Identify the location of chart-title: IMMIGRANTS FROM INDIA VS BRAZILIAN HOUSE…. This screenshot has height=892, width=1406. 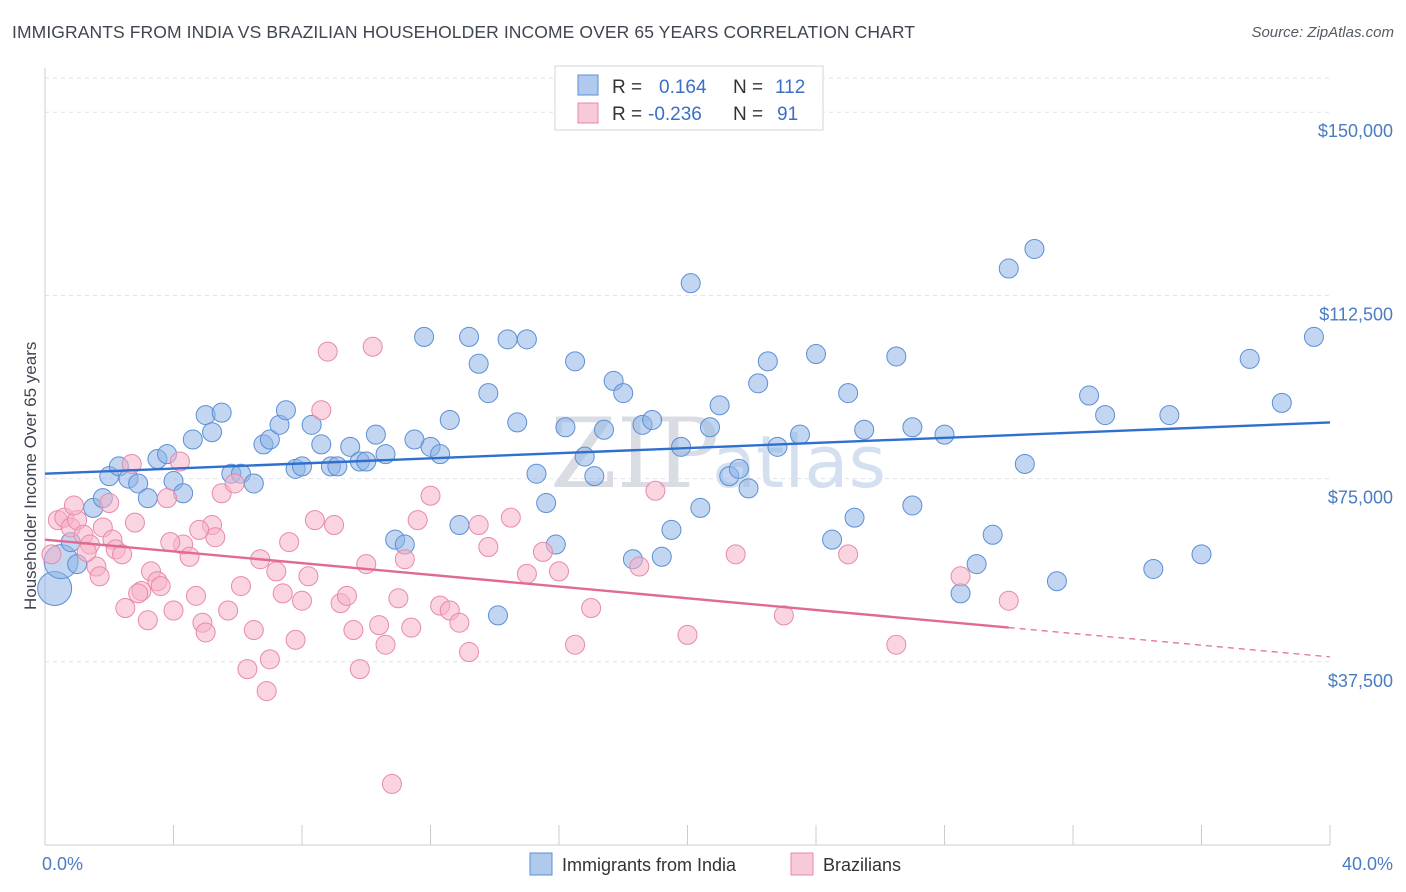
(464, 32).